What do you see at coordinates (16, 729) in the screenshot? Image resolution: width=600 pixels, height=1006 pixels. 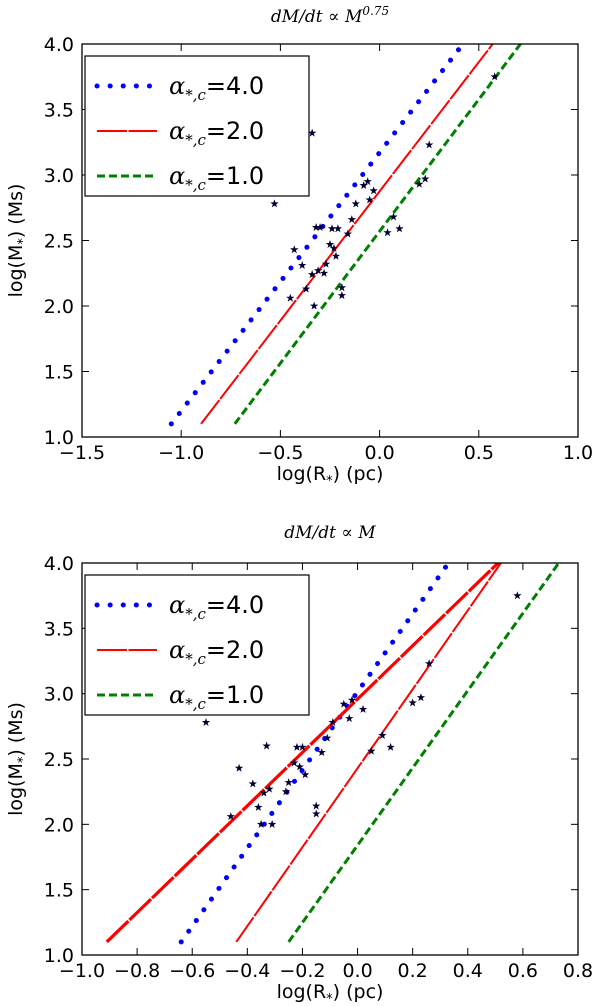 I see `y-label-part: ) (Ms)` at bounding box center [16, 729].